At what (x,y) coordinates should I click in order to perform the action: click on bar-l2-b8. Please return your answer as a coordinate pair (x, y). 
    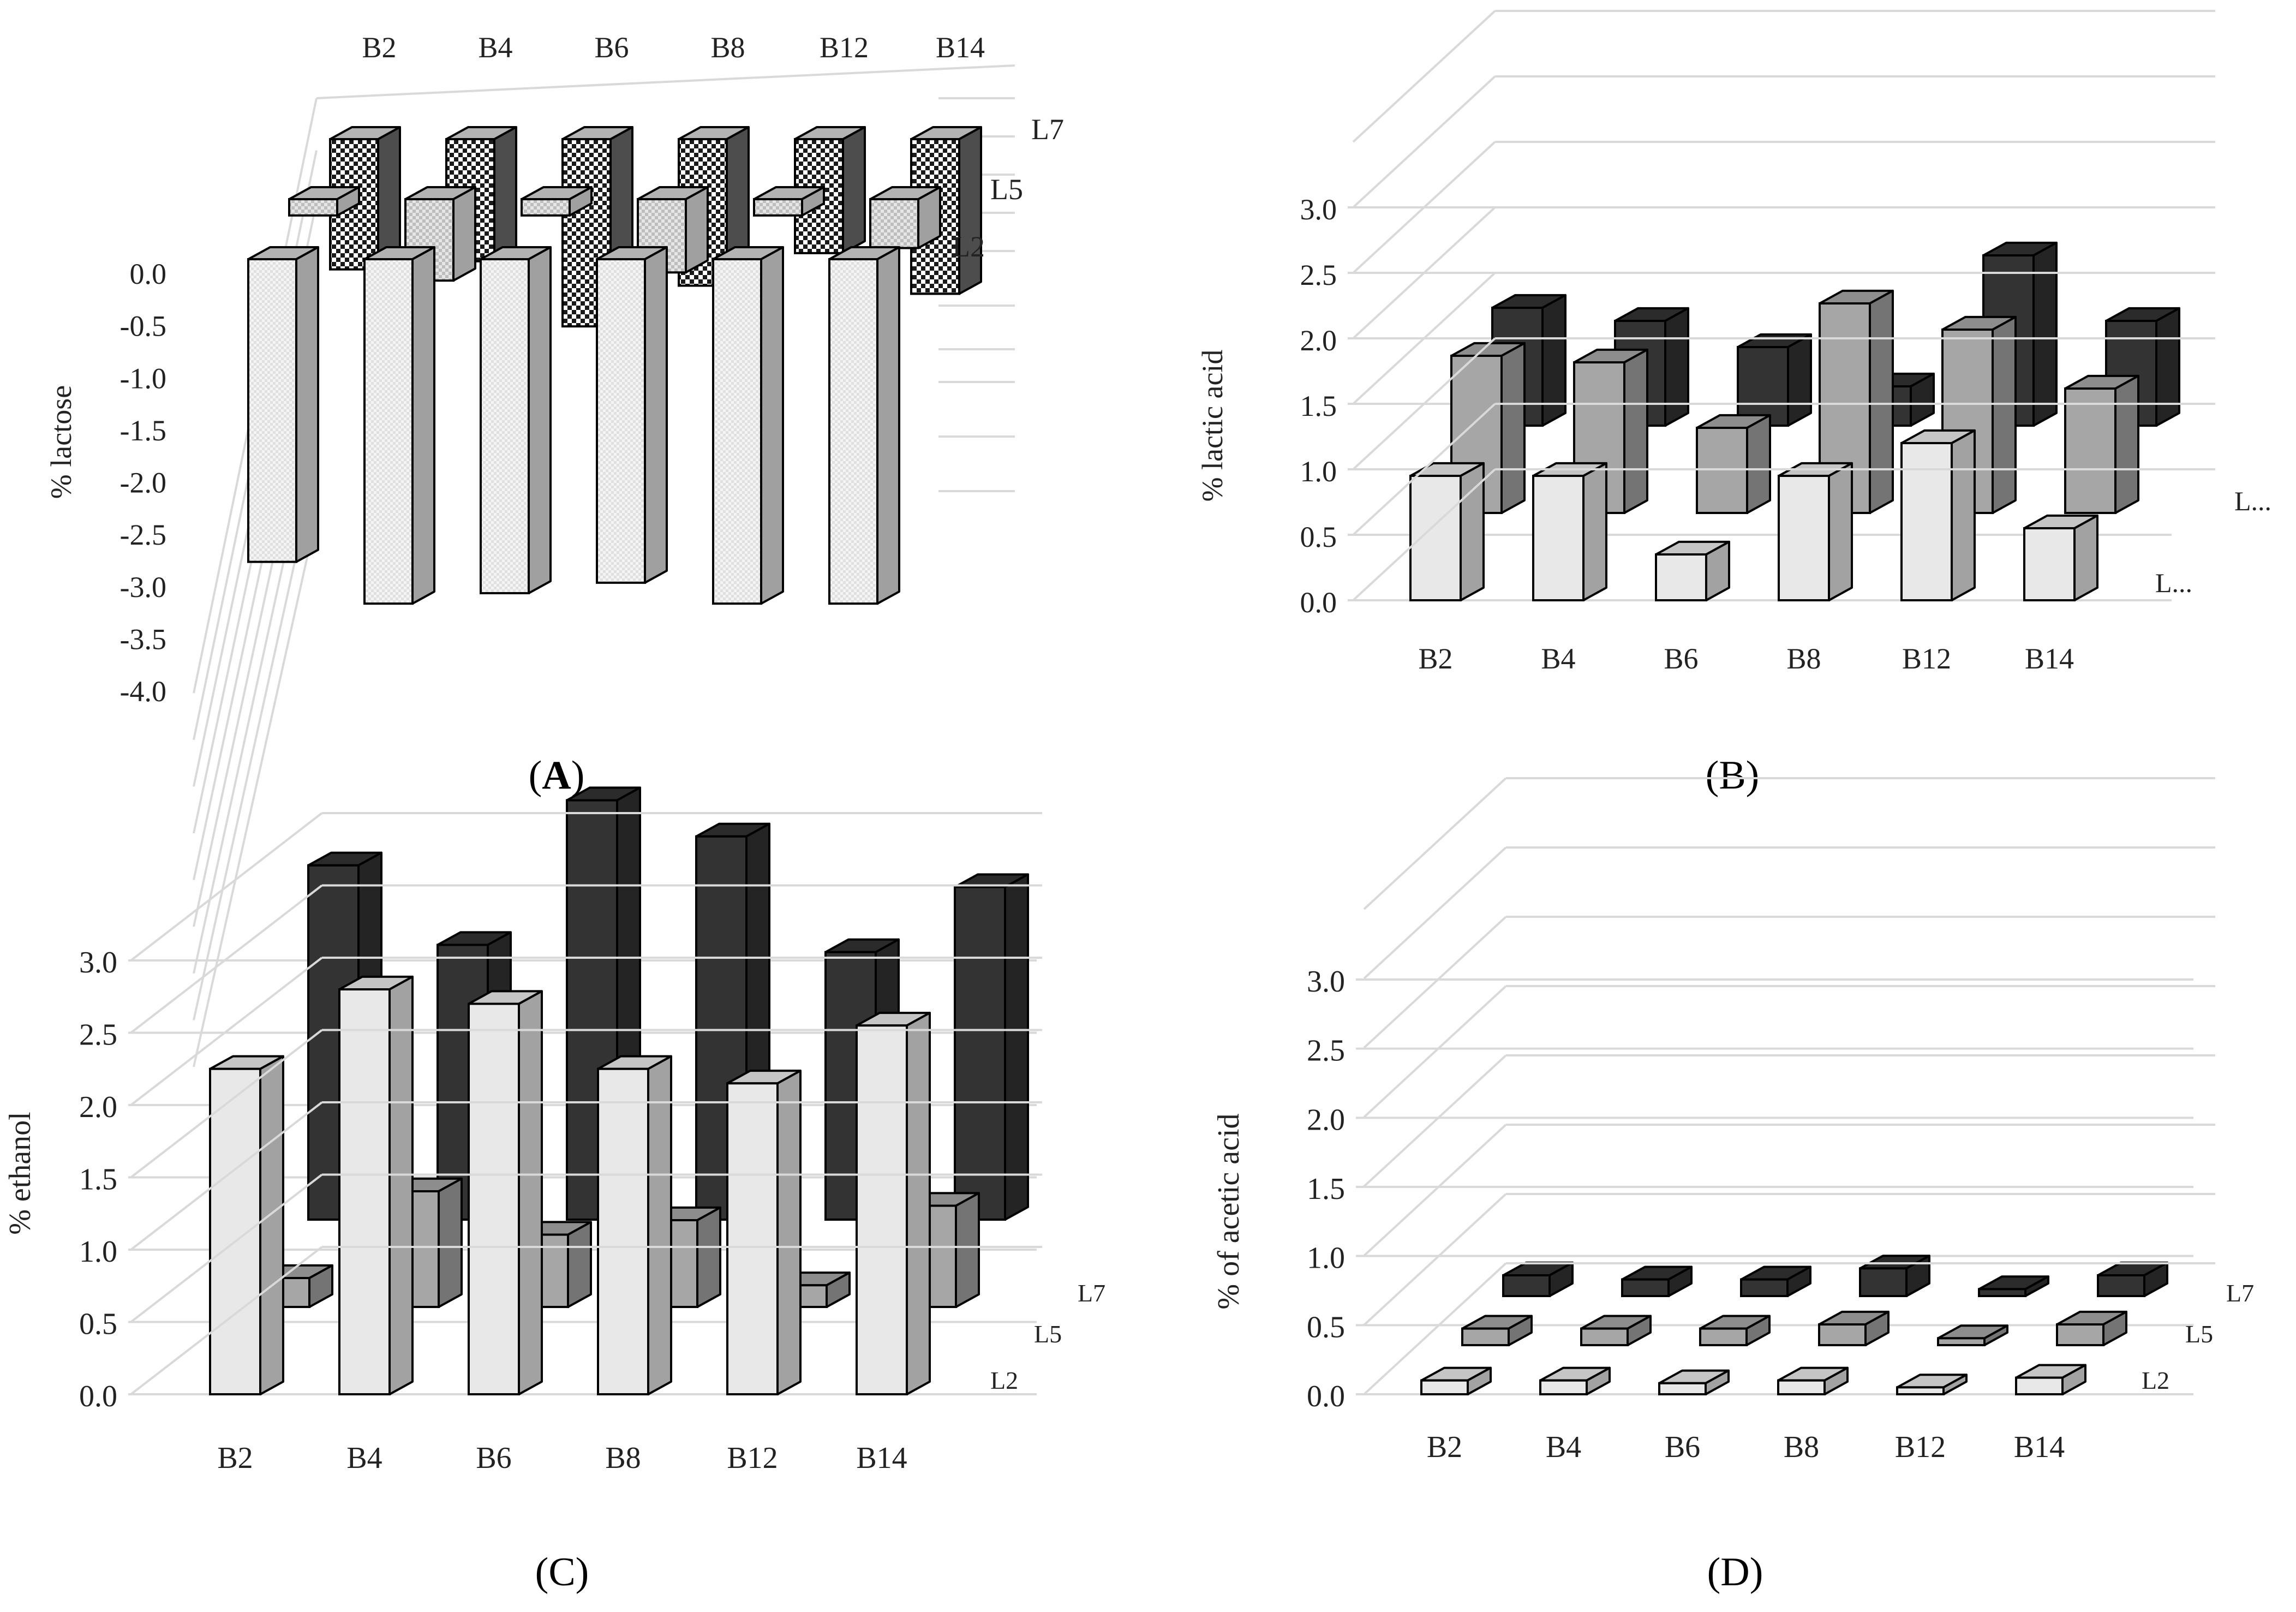
    Looking at the image, I should click on (1813, 1381).